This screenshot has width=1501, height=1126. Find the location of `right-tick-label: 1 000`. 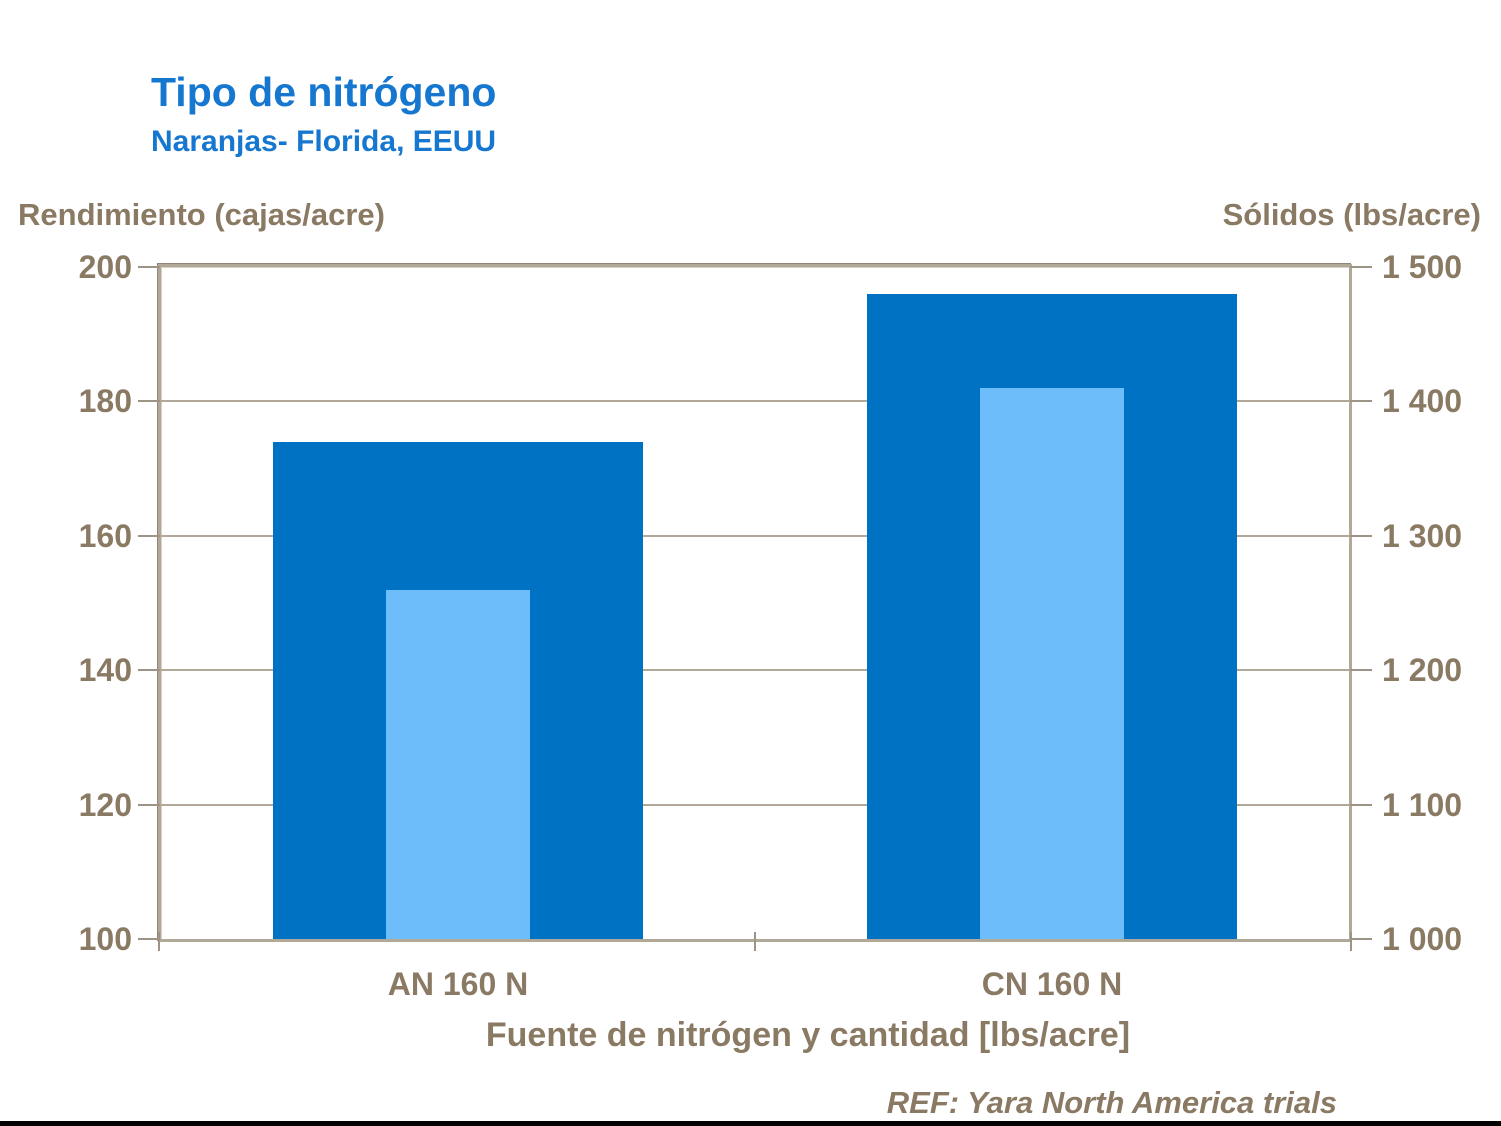

right-tick-label: 1 000 is located at coordinates (1422, 939).